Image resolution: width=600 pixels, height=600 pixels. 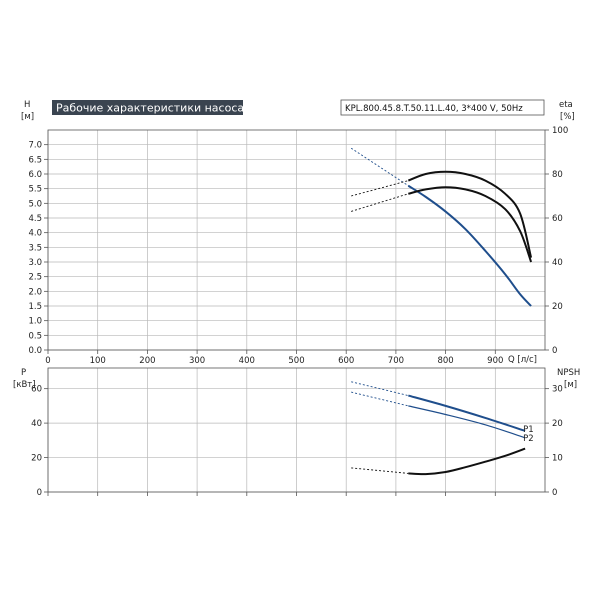 I want to click on flow-tick-label: 500, so click(x=296, y=361).